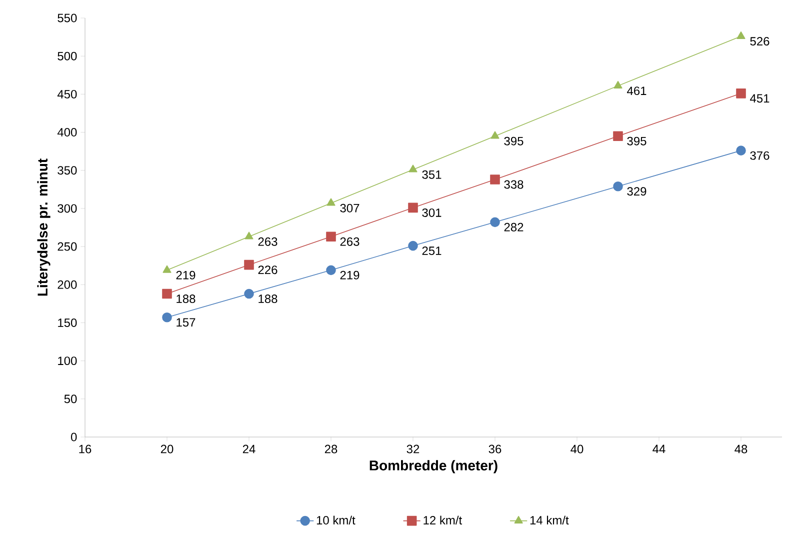 Image resolution: width=787 pixels, height=542 pixels. What do you see at coordinates (760, 155) in the screenshot?
I see `data-label: 376` at bounding box center [760, 155].